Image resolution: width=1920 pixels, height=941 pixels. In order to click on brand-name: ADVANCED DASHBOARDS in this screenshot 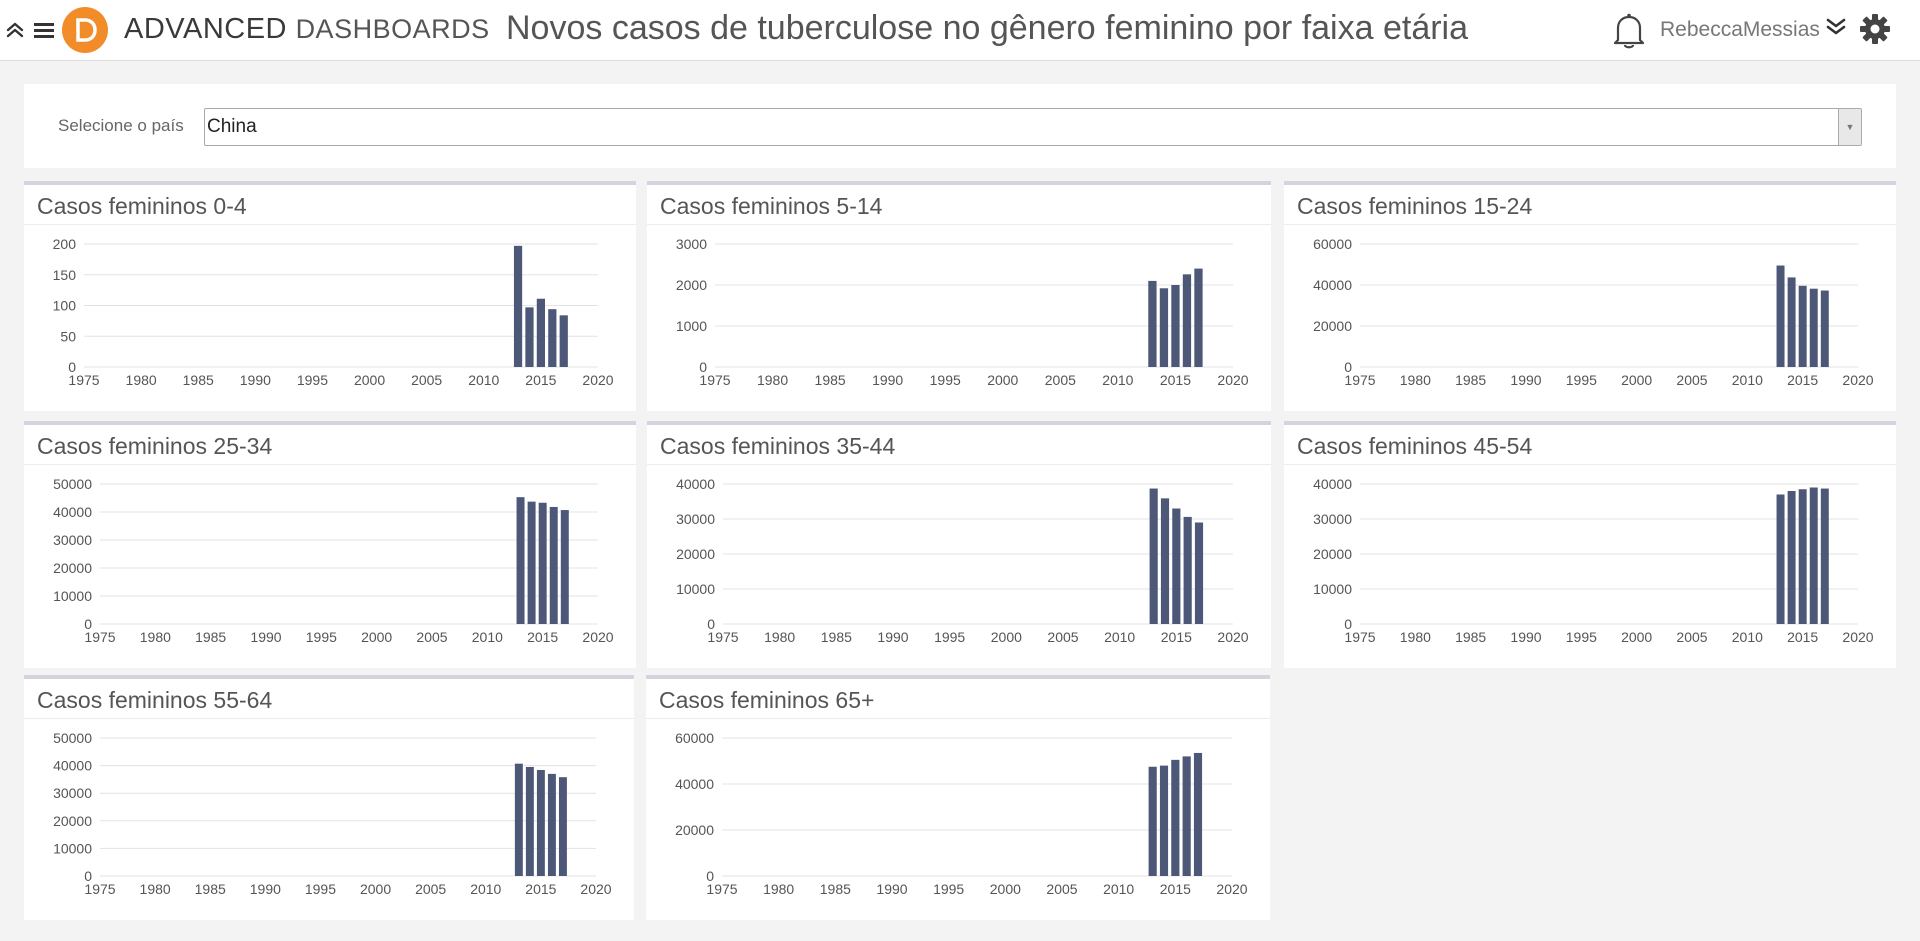, I will do `click(307, 29)`.